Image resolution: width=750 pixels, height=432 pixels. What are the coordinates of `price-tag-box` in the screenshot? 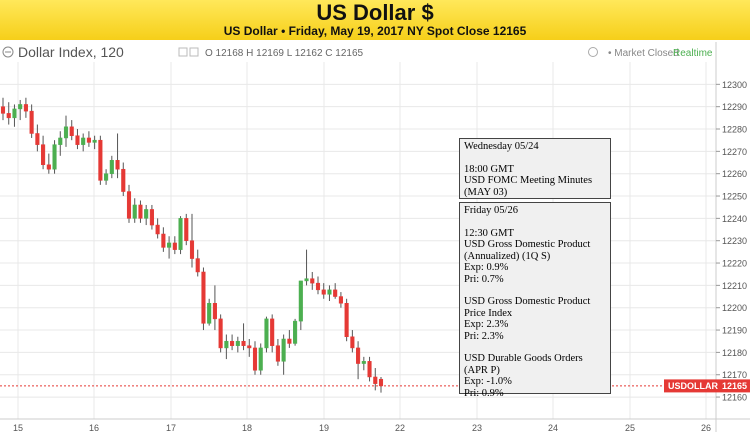 It's located at (707, 386).